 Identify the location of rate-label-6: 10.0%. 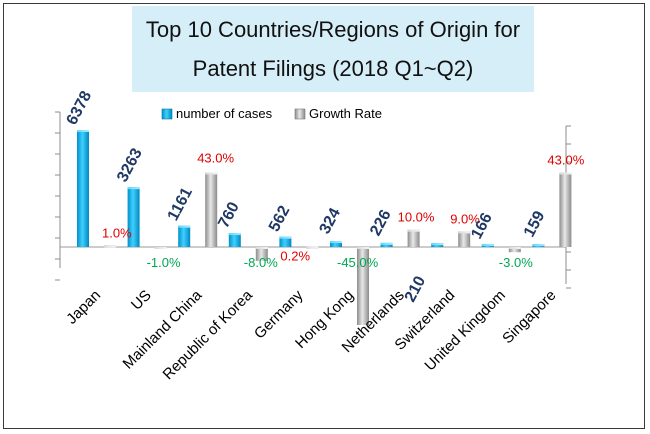
(416, 217).